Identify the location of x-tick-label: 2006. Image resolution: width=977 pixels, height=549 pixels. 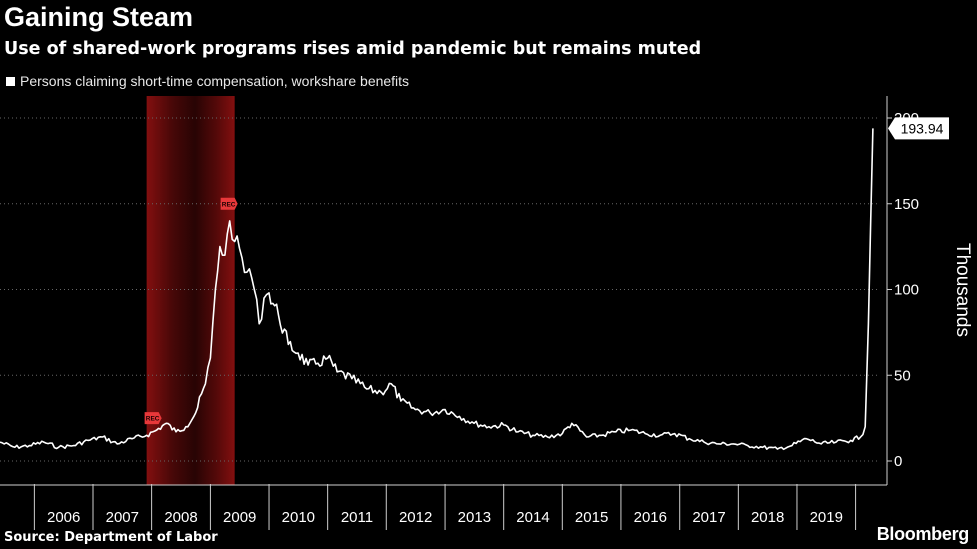
(63, 517).